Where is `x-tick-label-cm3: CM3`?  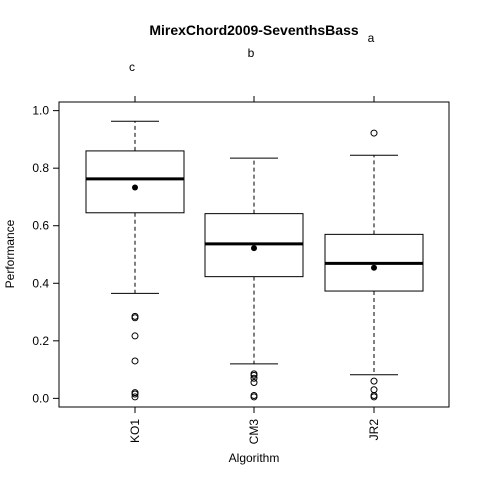 x-tick-label-cm3: CM3 is located at coordinates (254, 432).